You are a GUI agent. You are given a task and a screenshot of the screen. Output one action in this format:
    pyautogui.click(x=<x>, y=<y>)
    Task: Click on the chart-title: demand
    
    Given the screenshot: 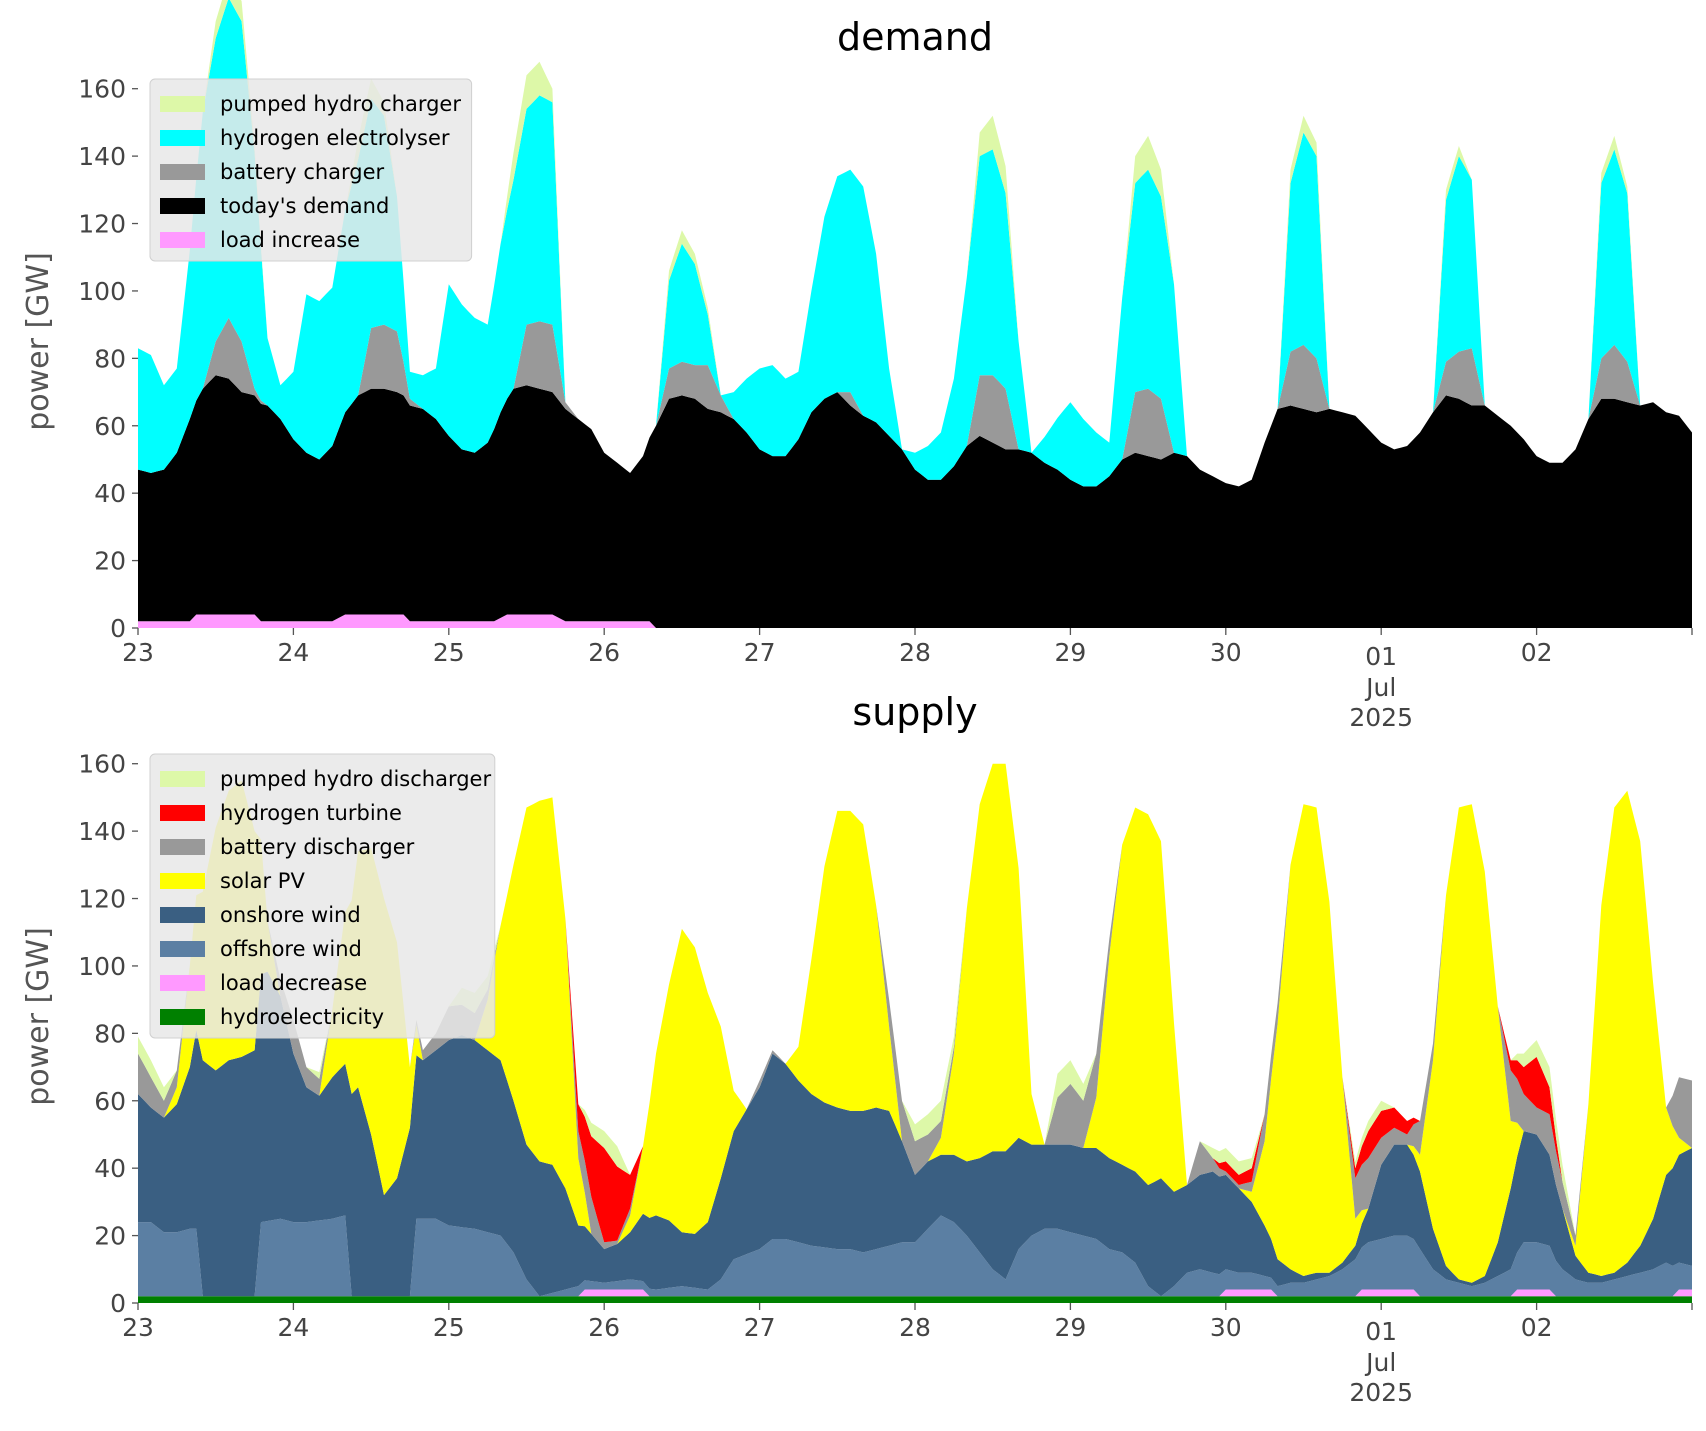 What is the action you would take?
    pyautogui.click(x=915, y=37)
    